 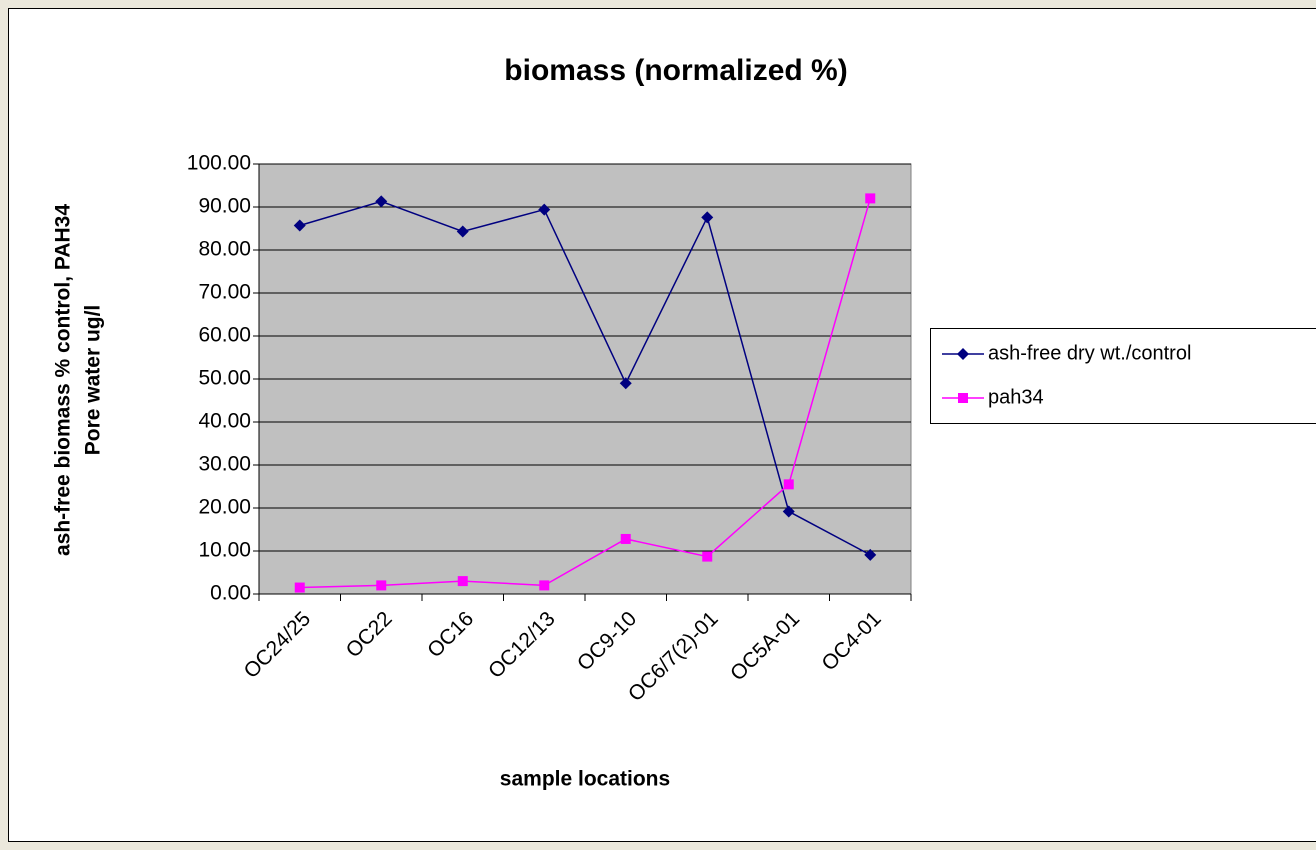 I want to click on y-tick-label: 90.00, so click(x=224, y=206).